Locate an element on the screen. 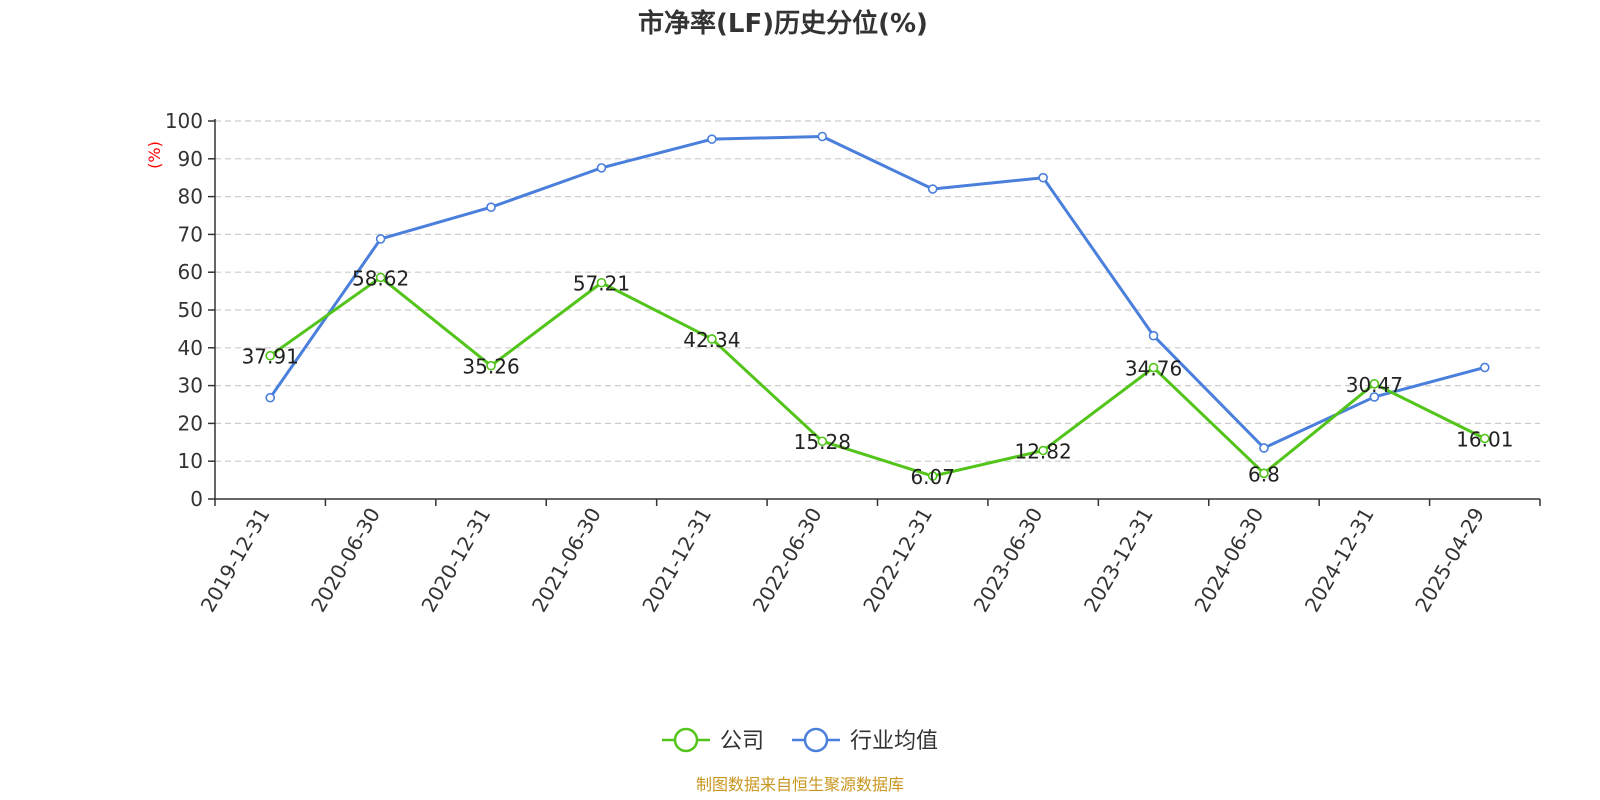  y-tick-label: 60 is located at coordinates (190, 272).